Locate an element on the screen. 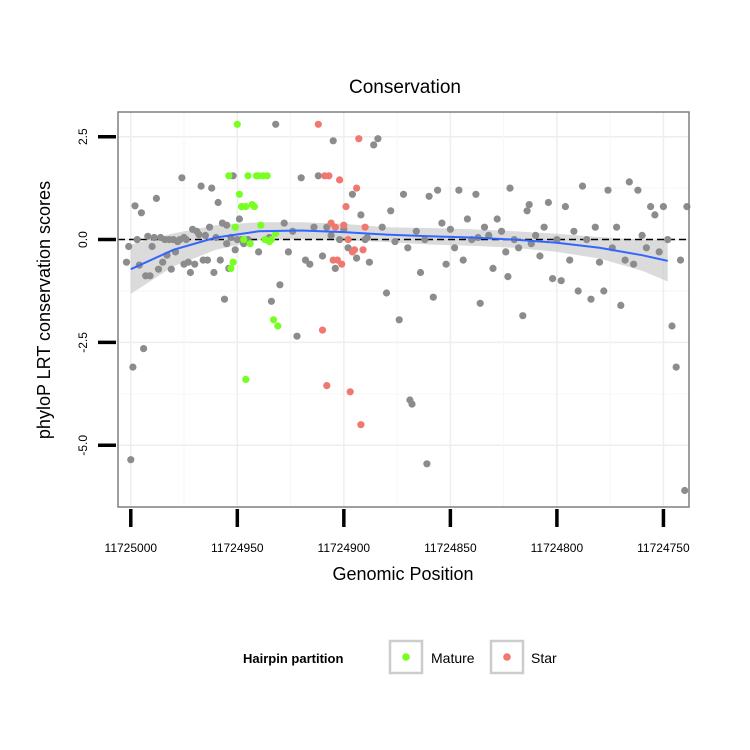 The width and height of the screenshot is (750, 750). legend-label-star: Star is located at coordinates (544, 658).